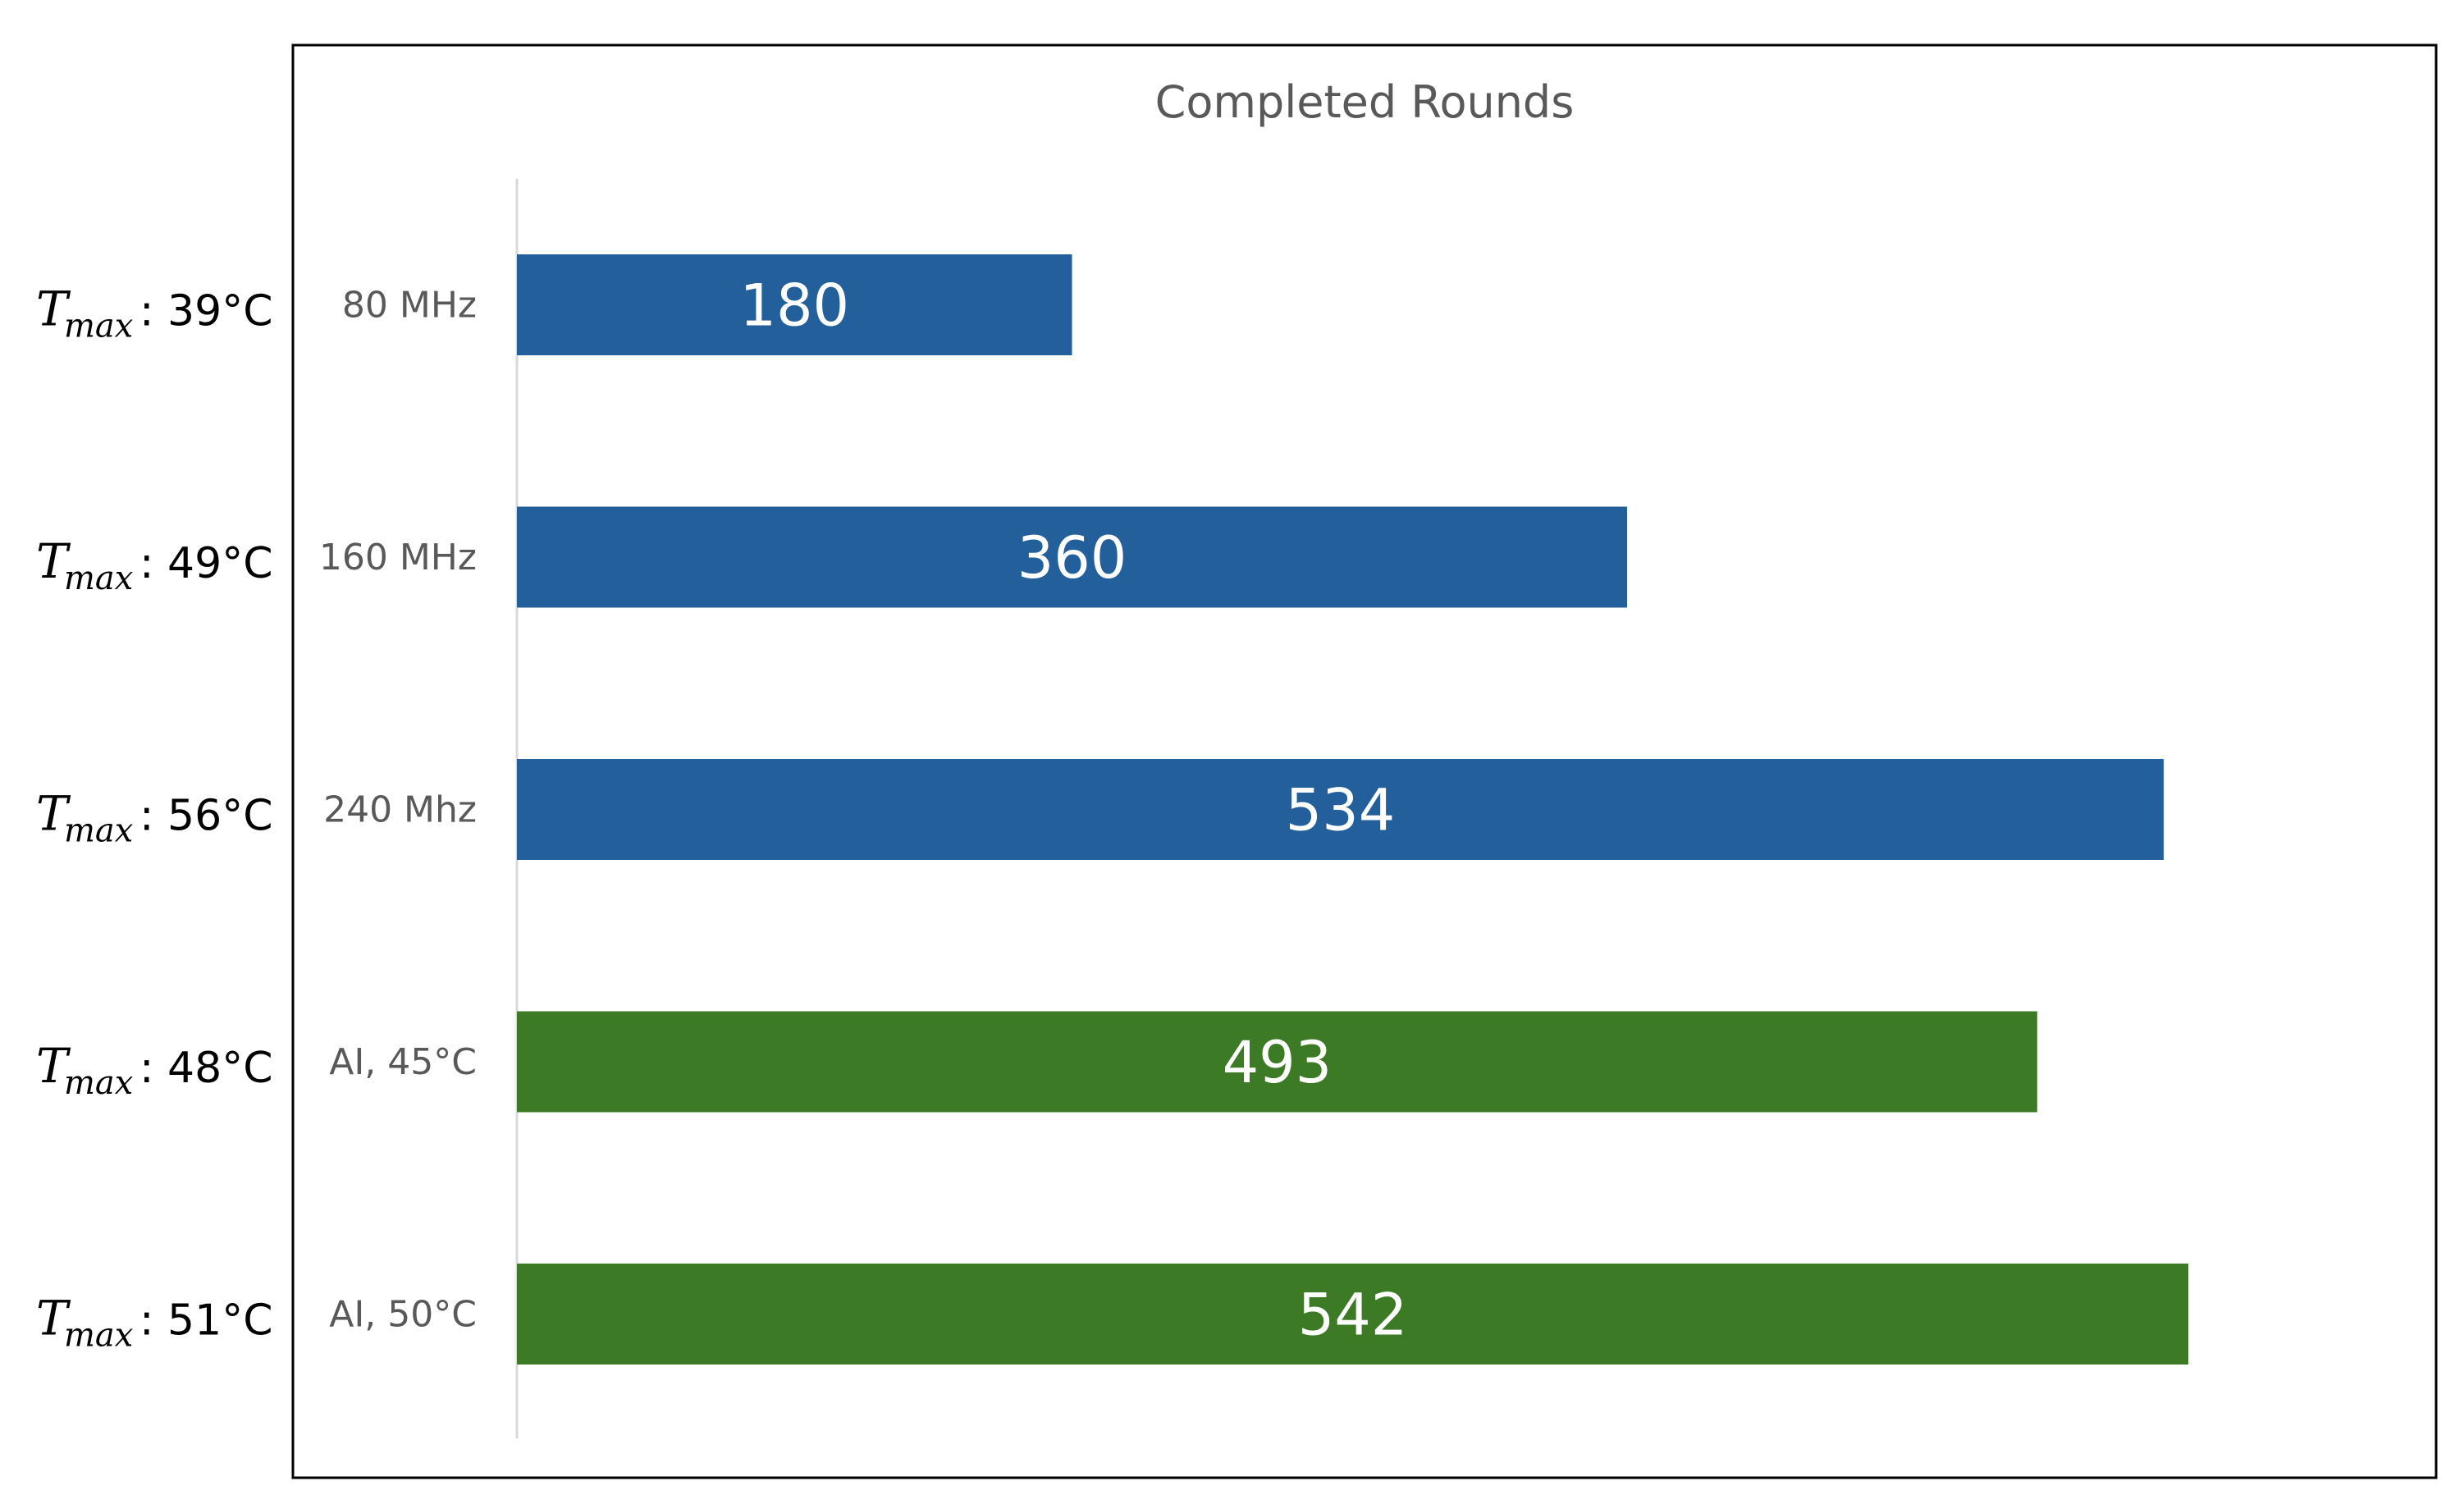 This screenshot has width=2464, height=1504. What do you see at coordinates (206, 563) in the screenshot?
I see `tmax-value: : 49°C` at bounding box center [206, 563].